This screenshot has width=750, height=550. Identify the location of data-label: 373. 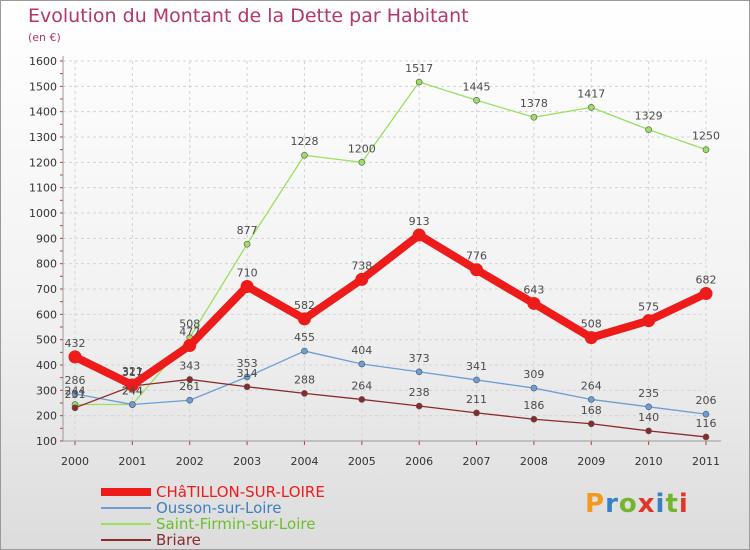
(419, 358).